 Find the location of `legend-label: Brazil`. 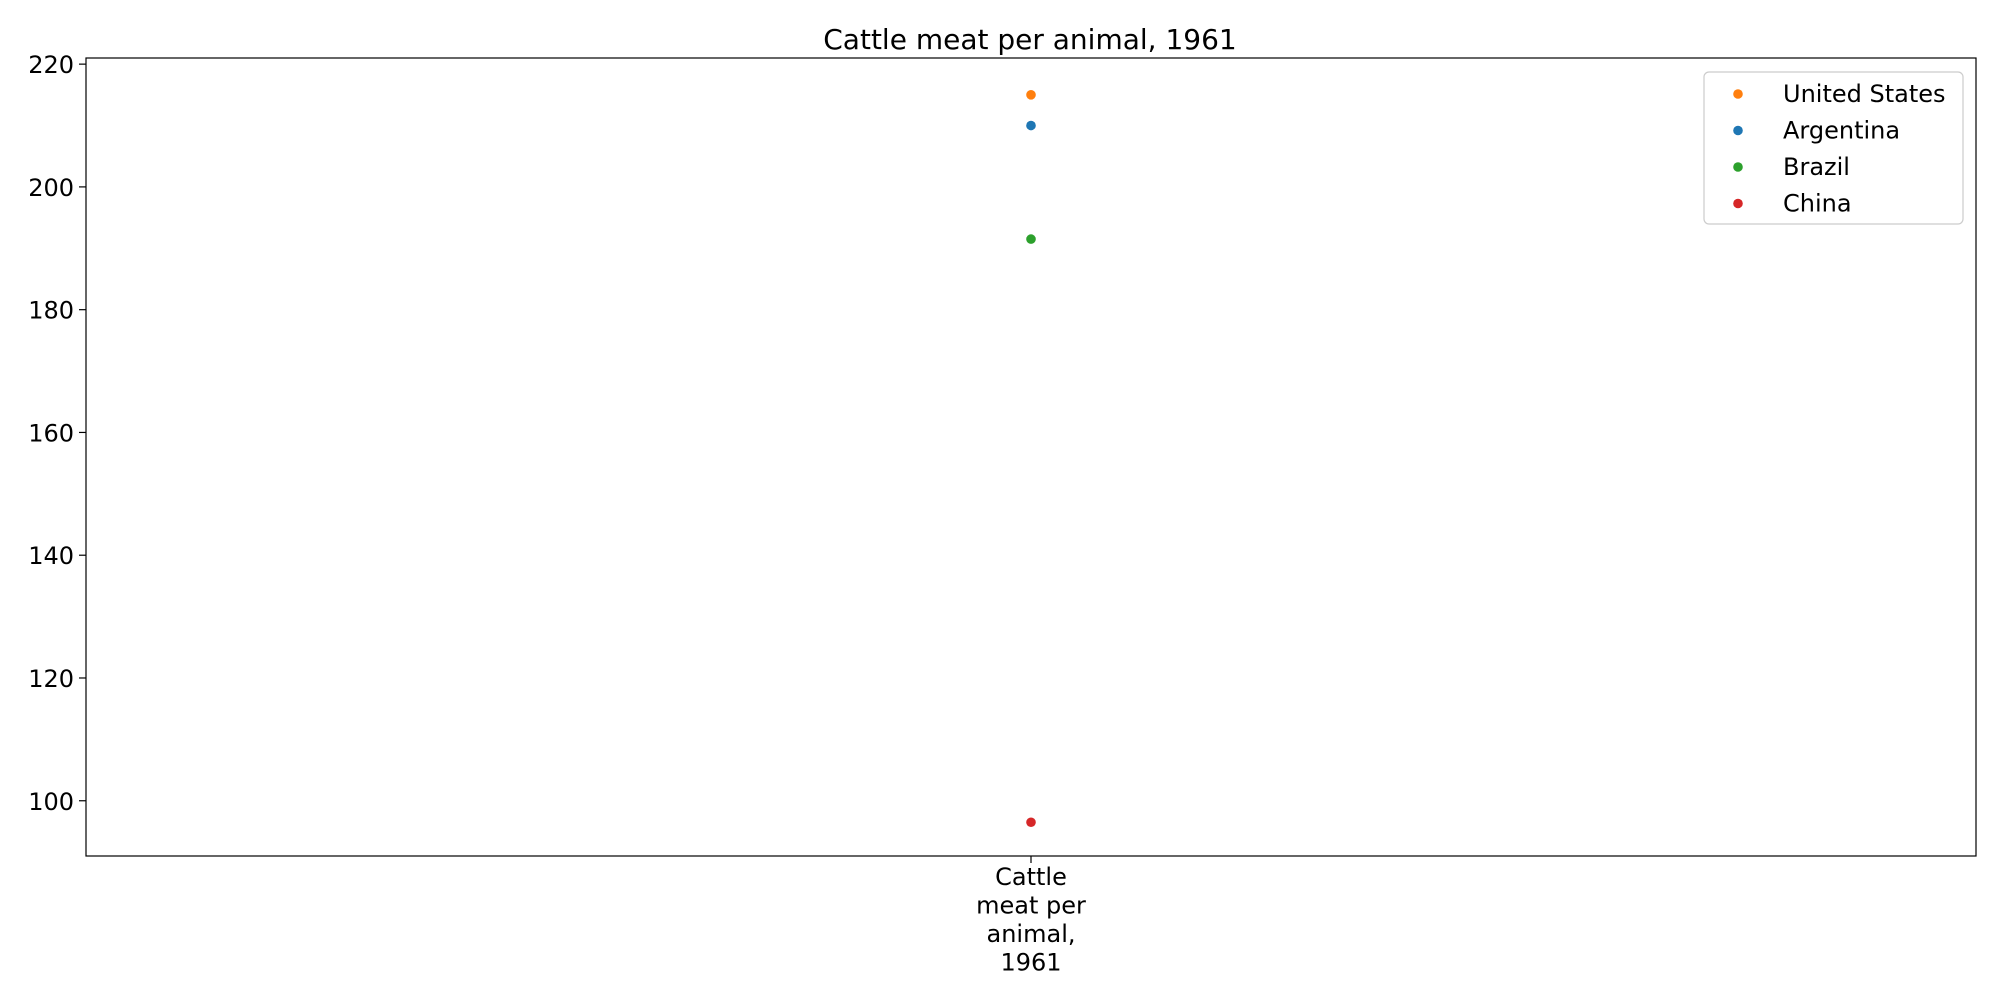

legend-label: Brazil is located at coordinates (1816, 167).